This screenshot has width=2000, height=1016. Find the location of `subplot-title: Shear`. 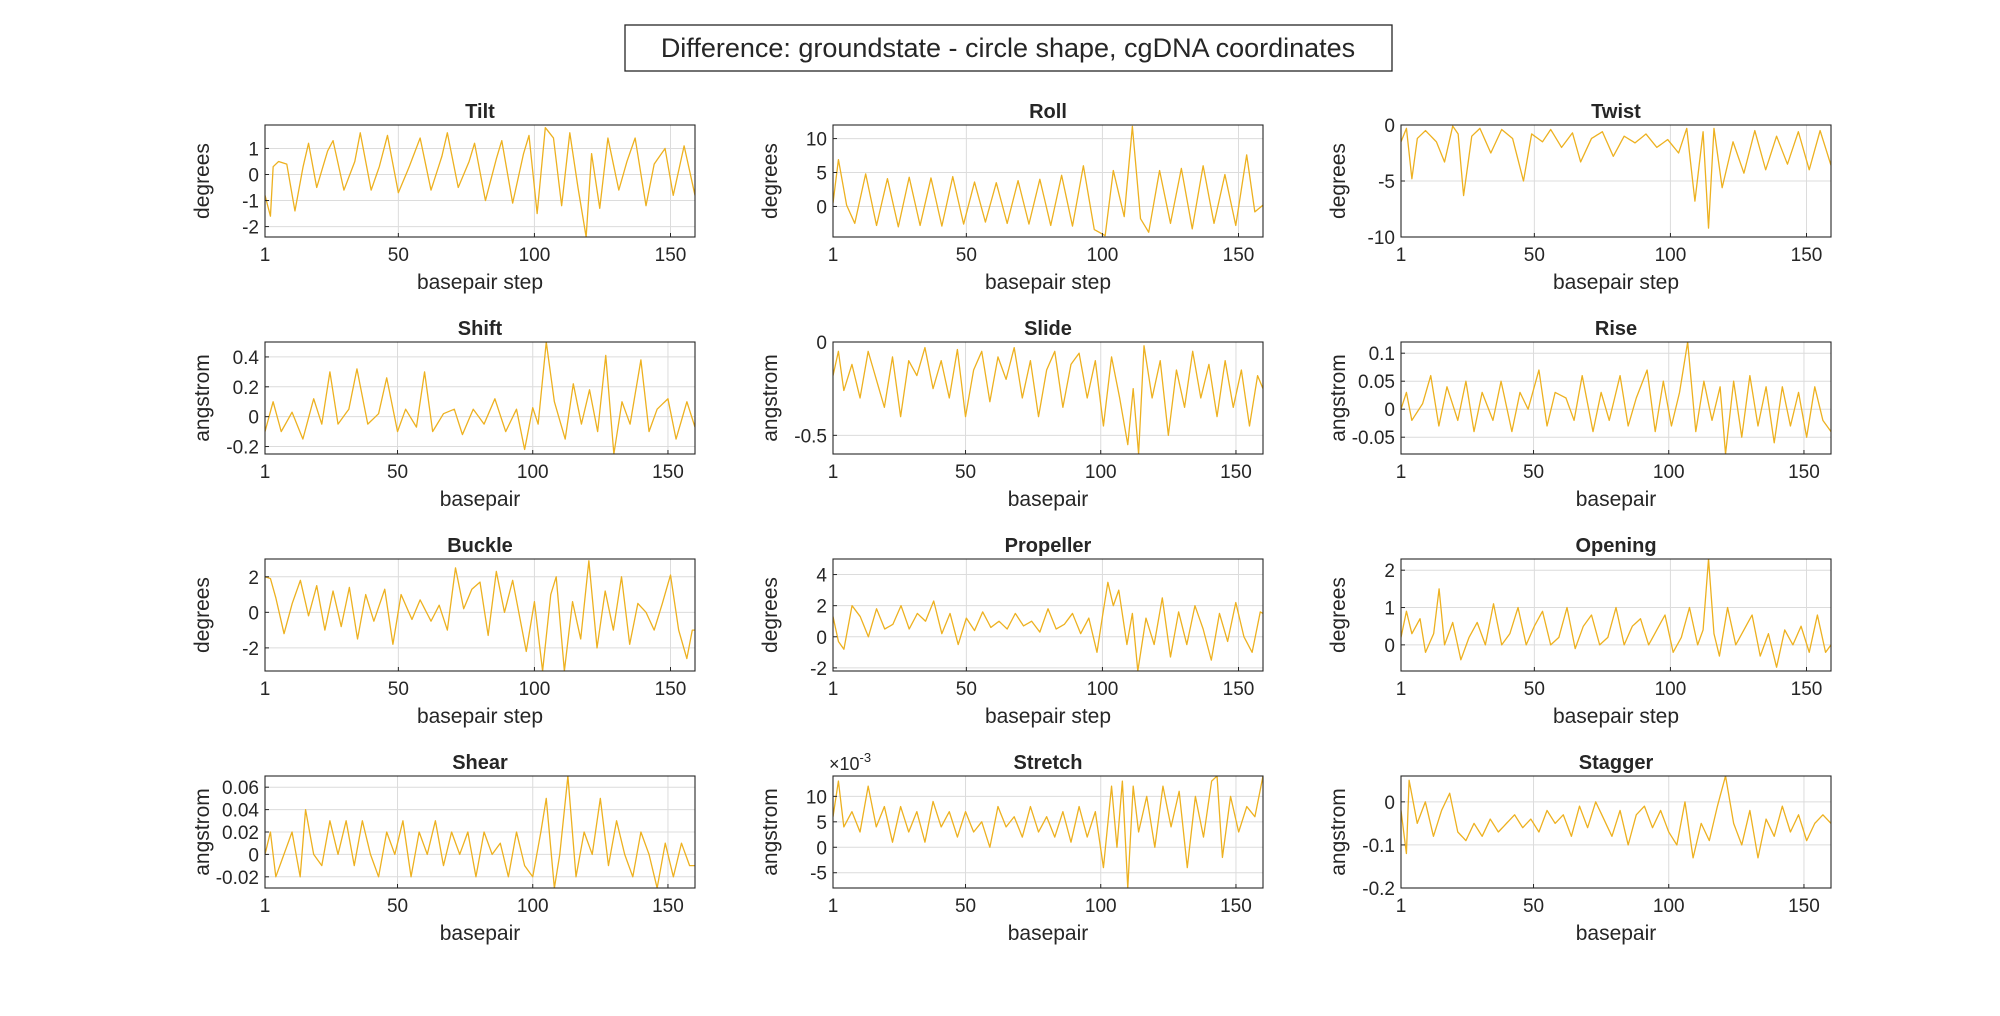

subplot-title: Shear is located at coordinates (480, 763).